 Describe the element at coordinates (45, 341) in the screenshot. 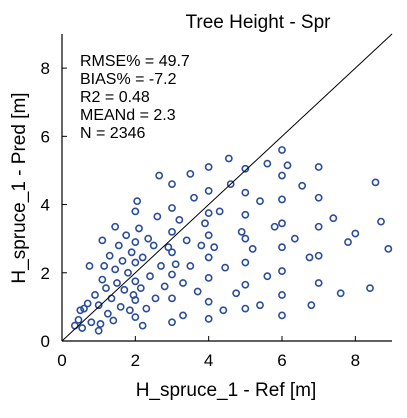

I see `y-tick-label: 0` at that location.